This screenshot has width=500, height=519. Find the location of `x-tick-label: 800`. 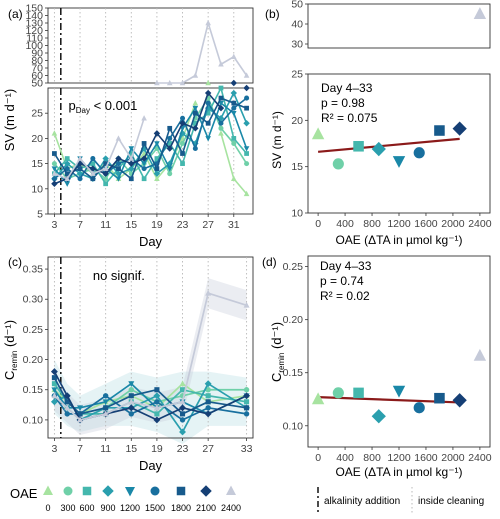

x-tick-label: 800 is located at coordinates (372, 224).